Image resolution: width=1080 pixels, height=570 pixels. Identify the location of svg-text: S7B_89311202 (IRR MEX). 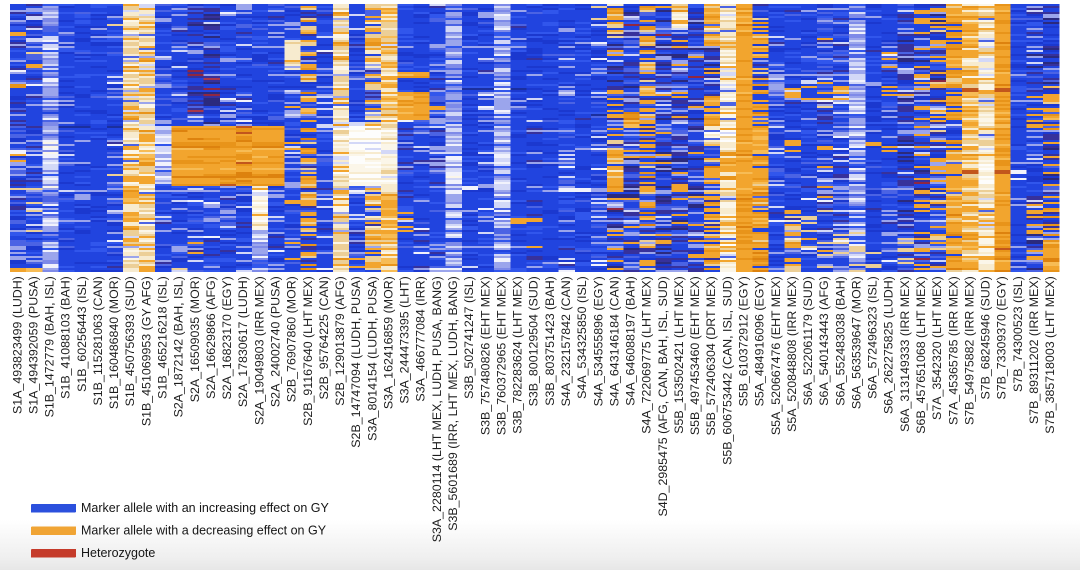
(1034, 350).